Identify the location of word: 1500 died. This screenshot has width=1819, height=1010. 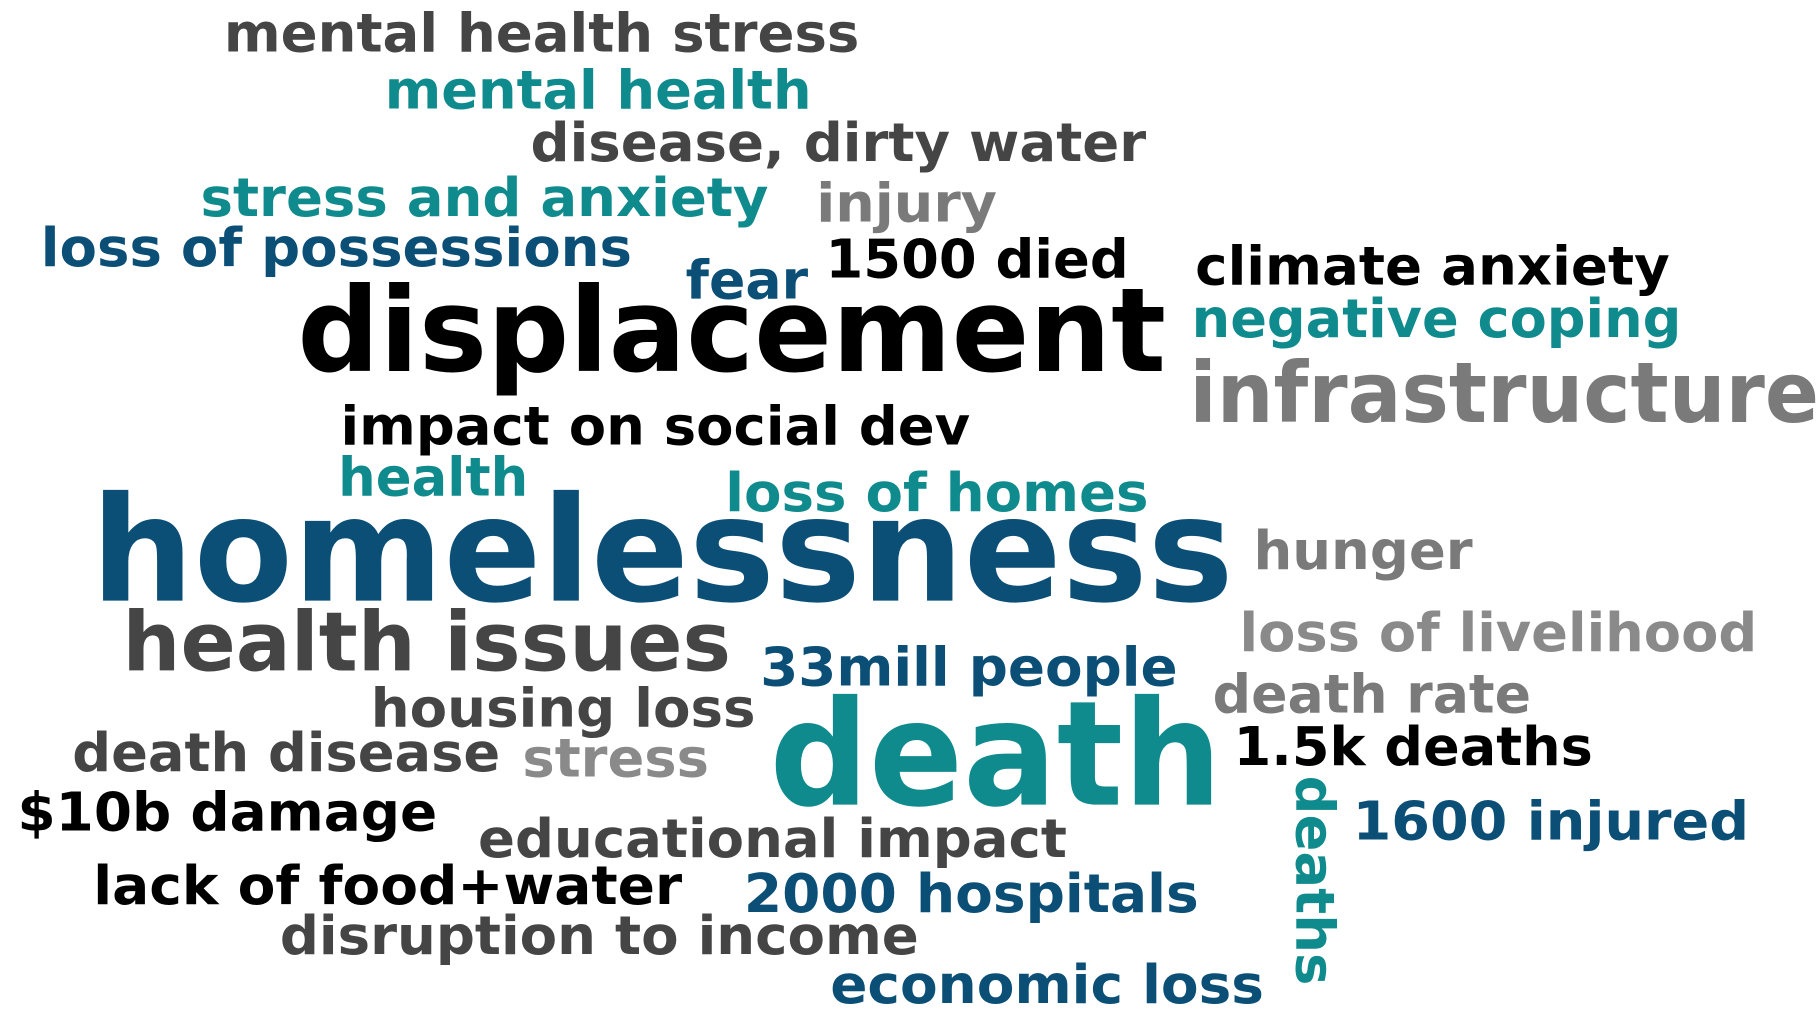
(977, 259).